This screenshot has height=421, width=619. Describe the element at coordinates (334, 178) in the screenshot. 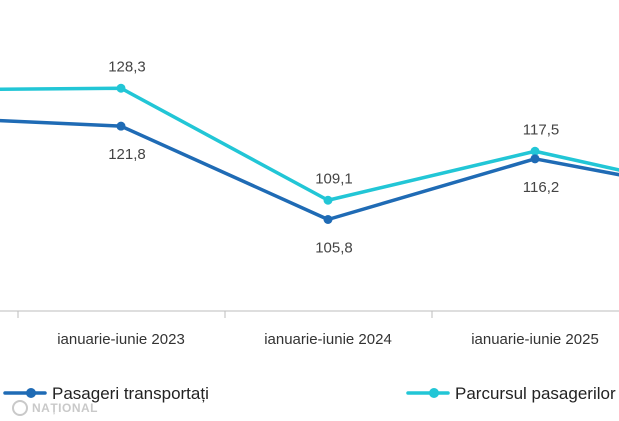

I see `data-label: 109,1` at that location.